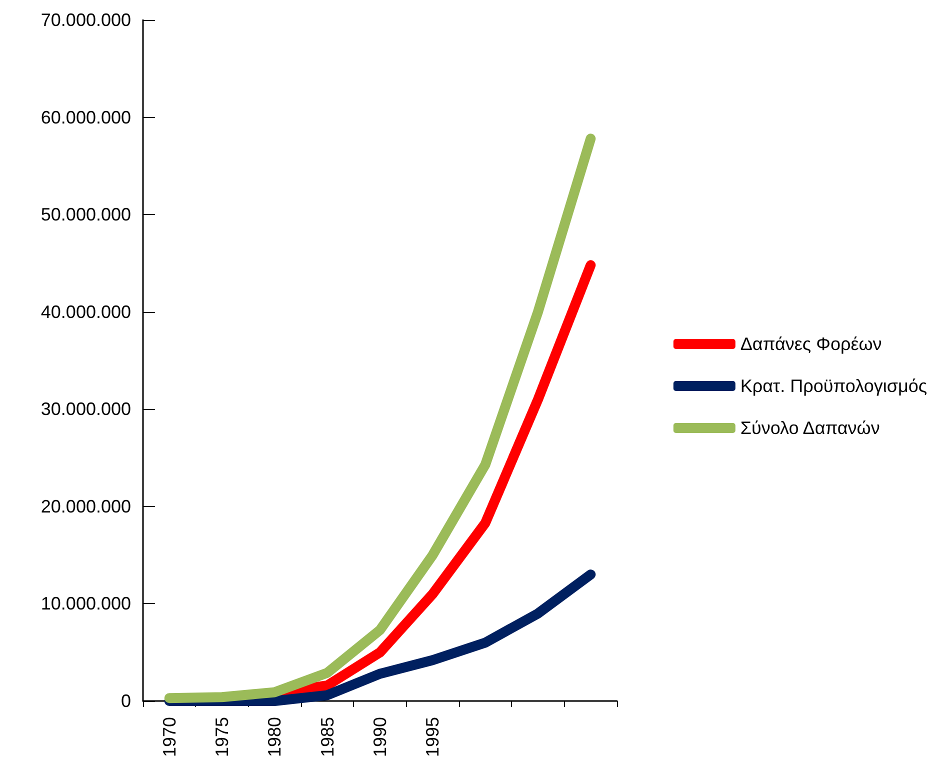 The image size is (936, 772). I want to click on x-tick-label: 1985, so click(327, 737).